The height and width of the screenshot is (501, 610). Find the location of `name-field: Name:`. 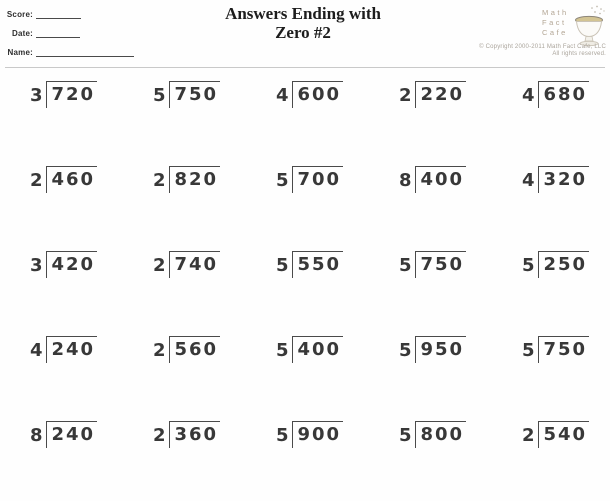

name-field: Name: is located at coordinates (69, 51).